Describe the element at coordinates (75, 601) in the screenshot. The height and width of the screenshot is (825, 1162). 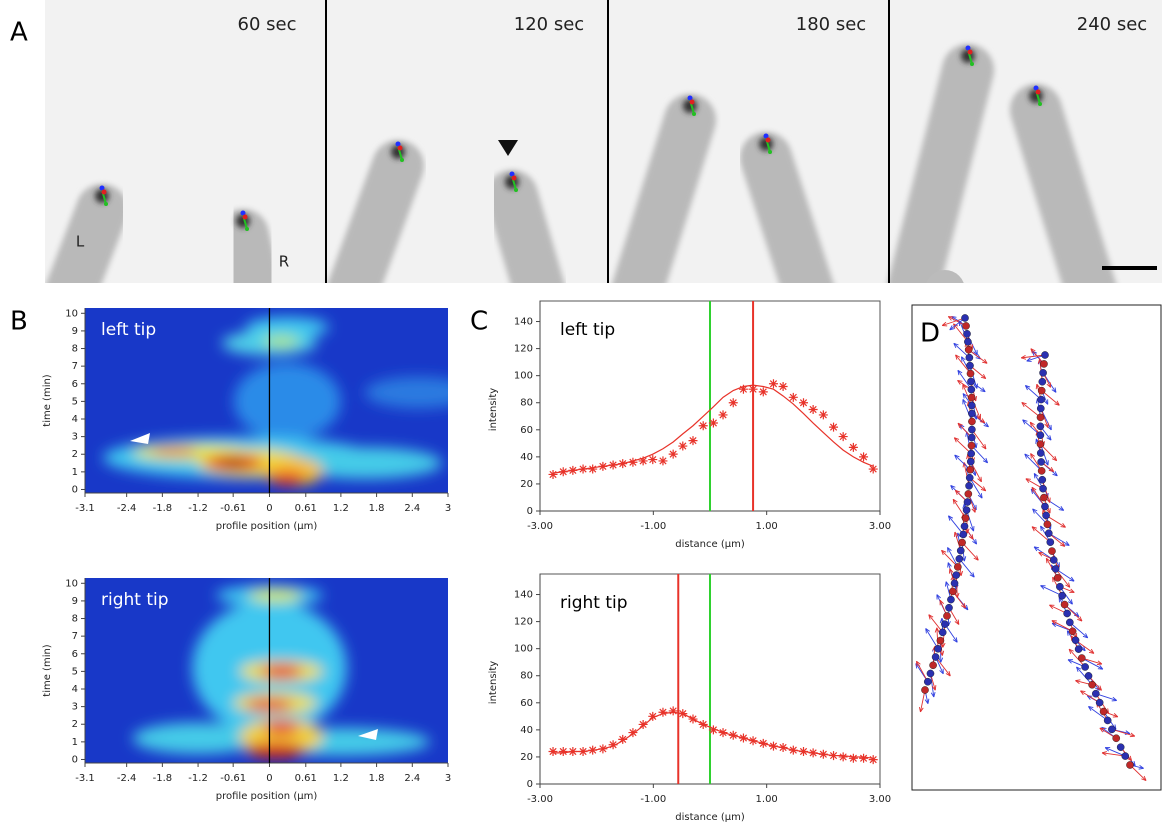
I see `y-tick-label: 9` at that location.